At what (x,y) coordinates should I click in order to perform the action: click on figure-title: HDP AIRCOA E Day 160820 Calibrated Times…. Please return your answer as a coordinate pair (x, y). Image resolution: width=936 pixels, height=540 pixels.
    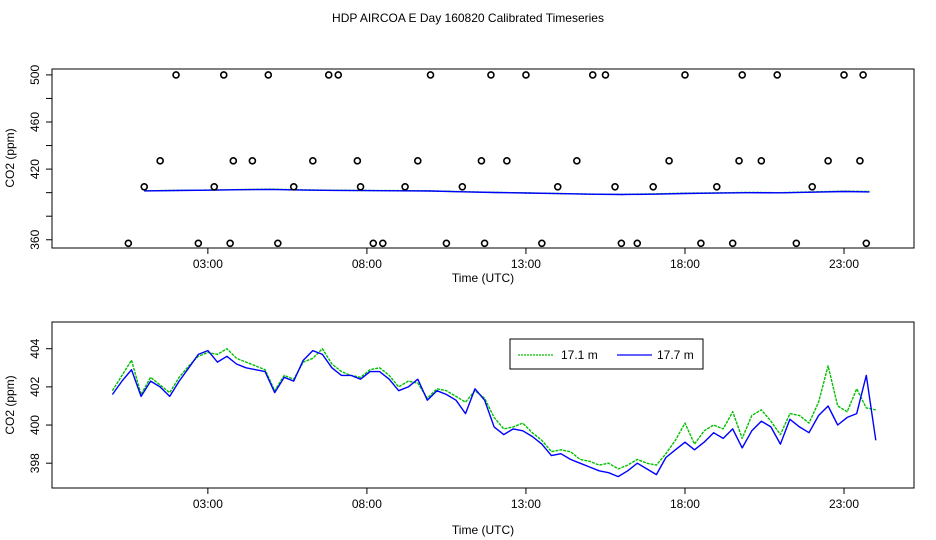
    Looking at the image, I should click on (468, 18).